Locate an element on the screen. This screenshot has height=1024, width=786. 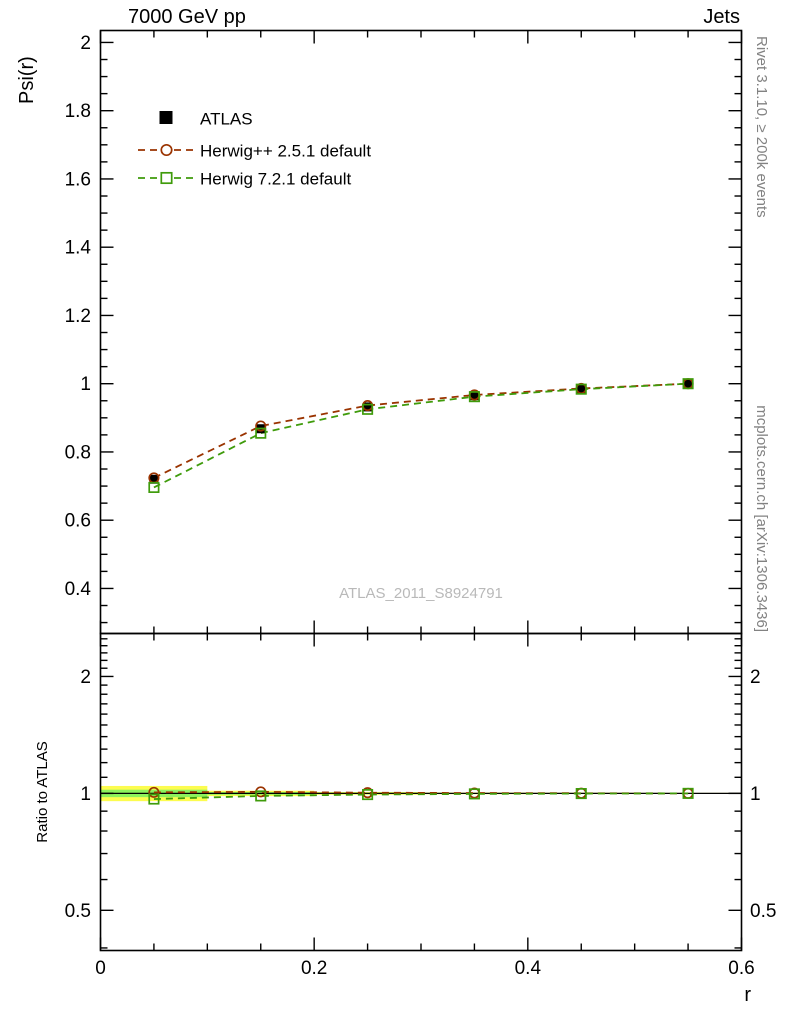
main-y-tick-label: 0.8 is located at coordinates (78, 452).